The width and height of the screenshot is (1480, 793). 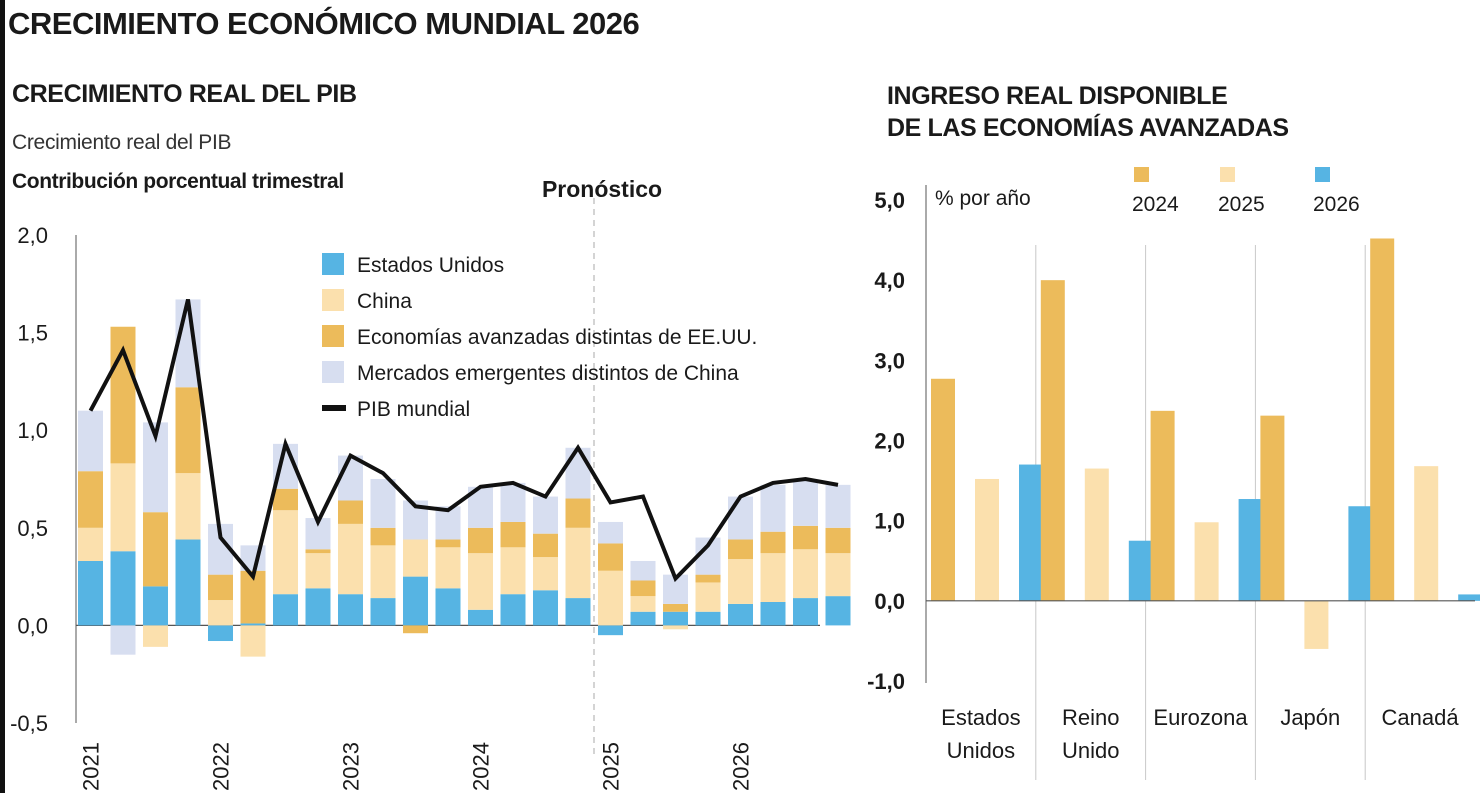 I want to click on bar-us-q5, so click(x=253, y=624).